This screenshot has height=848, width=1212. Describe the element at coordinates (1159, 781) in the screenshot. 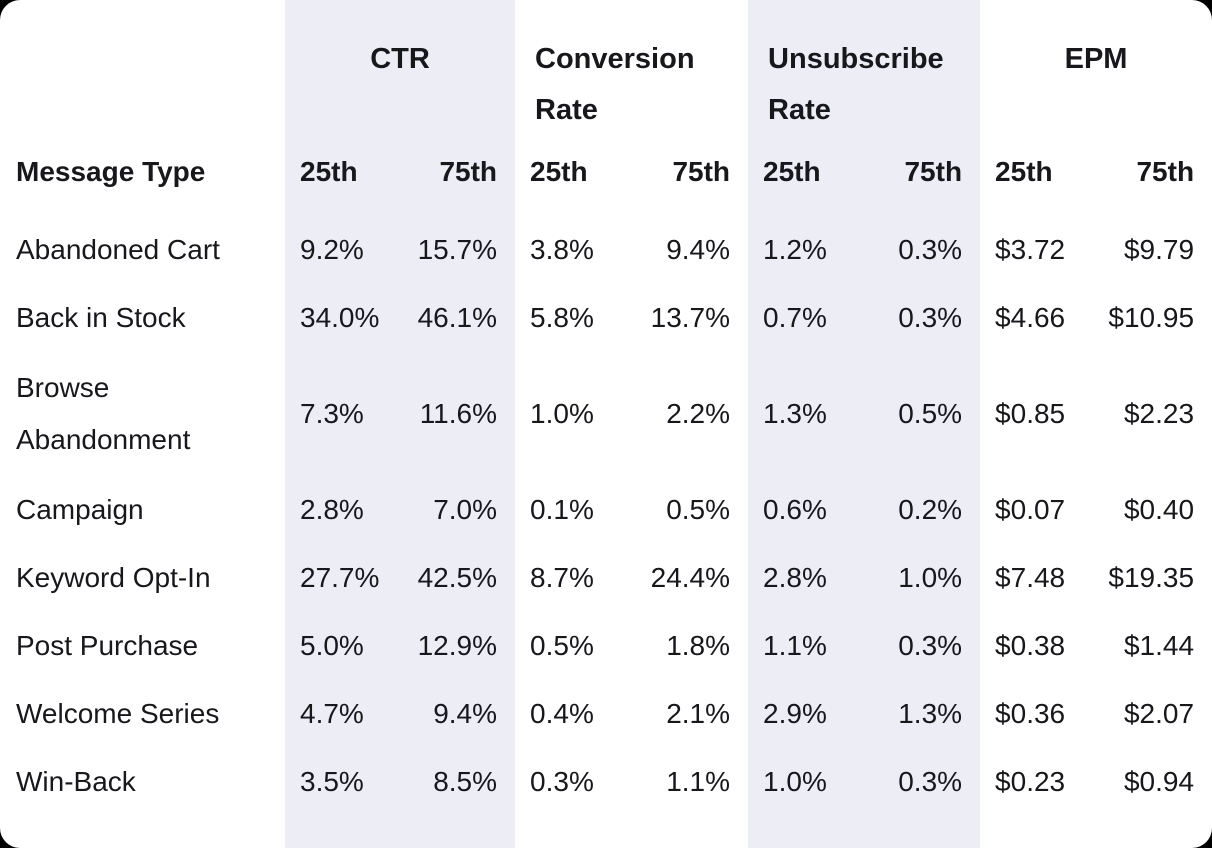

I see `table-cell: $0.94` at that location.